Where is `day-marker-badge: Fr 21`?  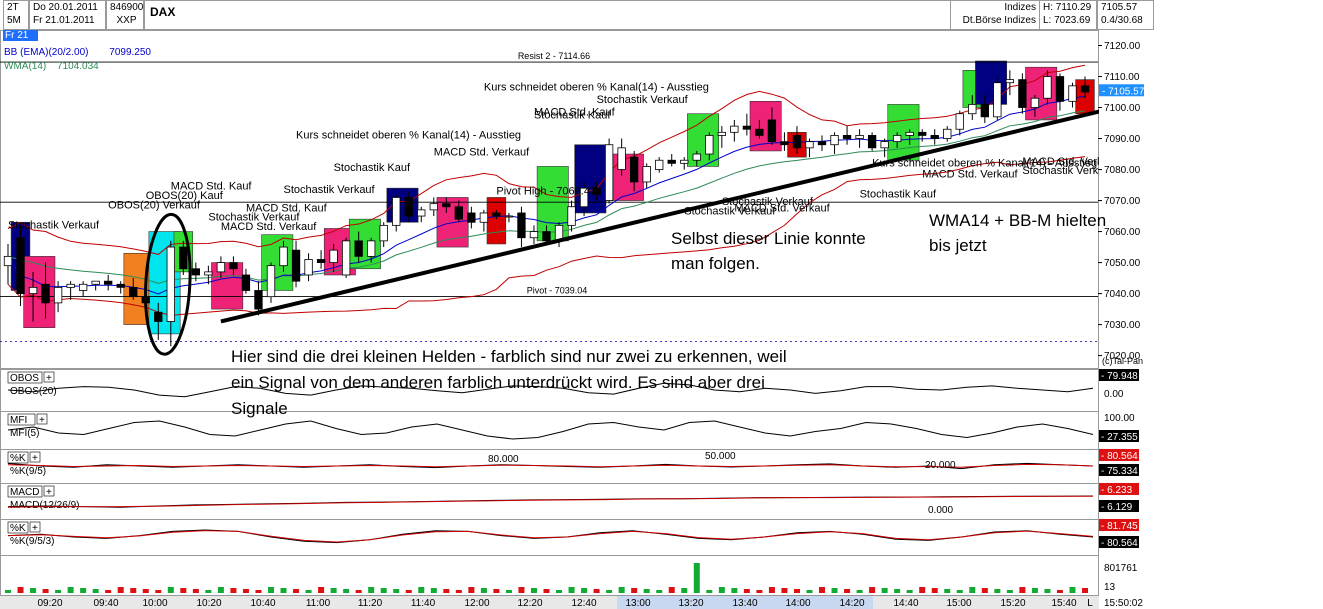
day-marker-badge: Fr 21 is located at coordinates (20, 35).